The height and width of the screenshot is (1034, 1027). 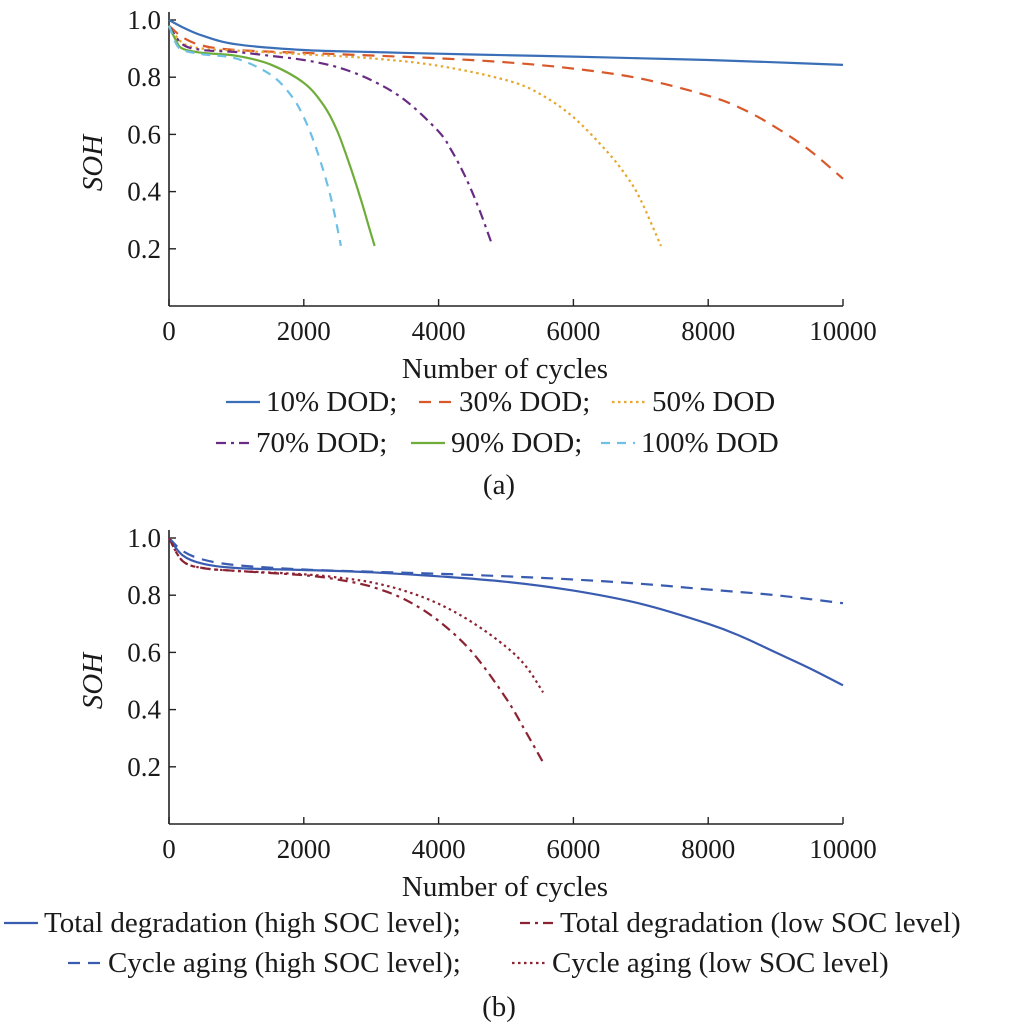 I want to click on legend-label: Cycle aging (high SOC level);, so click(x=284, y=963).